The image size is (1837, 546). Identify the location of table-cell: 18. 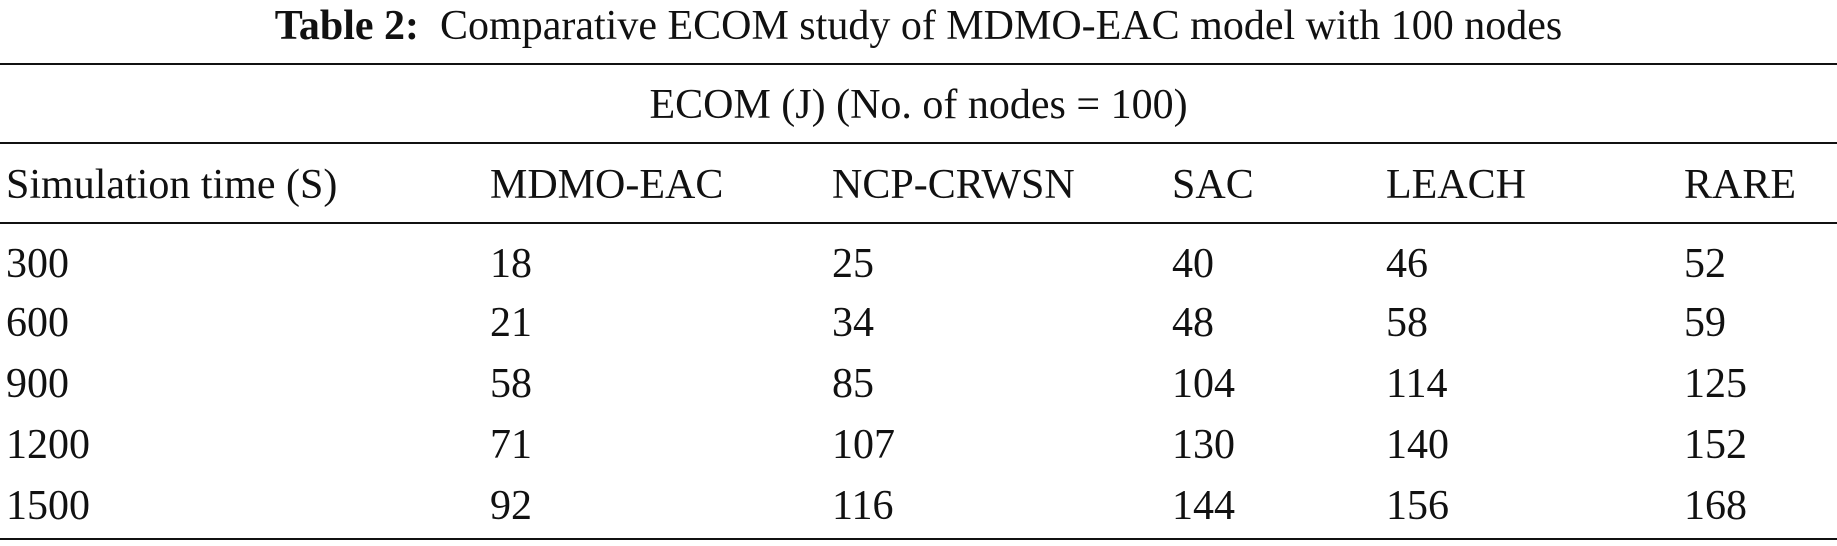
(511, 264).